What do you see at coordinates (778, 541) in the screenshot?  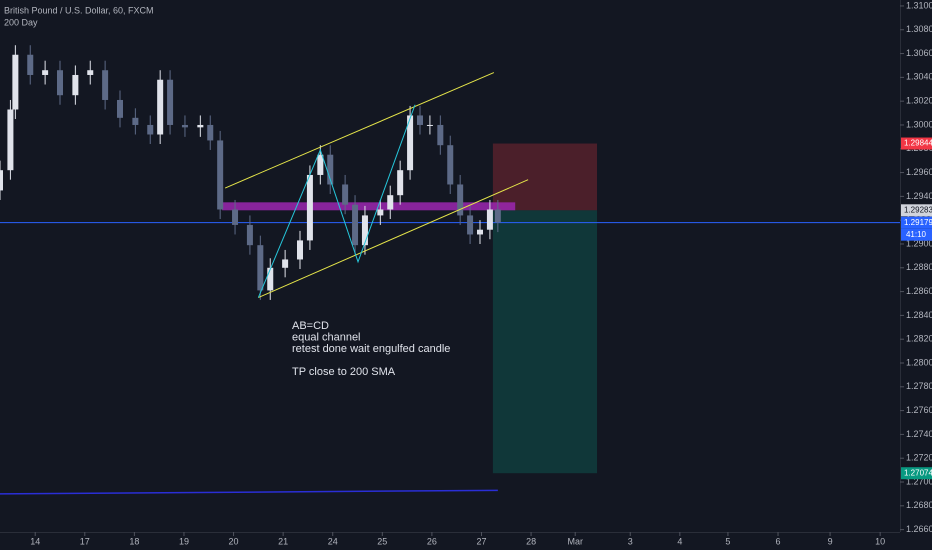 I see `x-tick-label: 6` at bounding box center [778, 541].